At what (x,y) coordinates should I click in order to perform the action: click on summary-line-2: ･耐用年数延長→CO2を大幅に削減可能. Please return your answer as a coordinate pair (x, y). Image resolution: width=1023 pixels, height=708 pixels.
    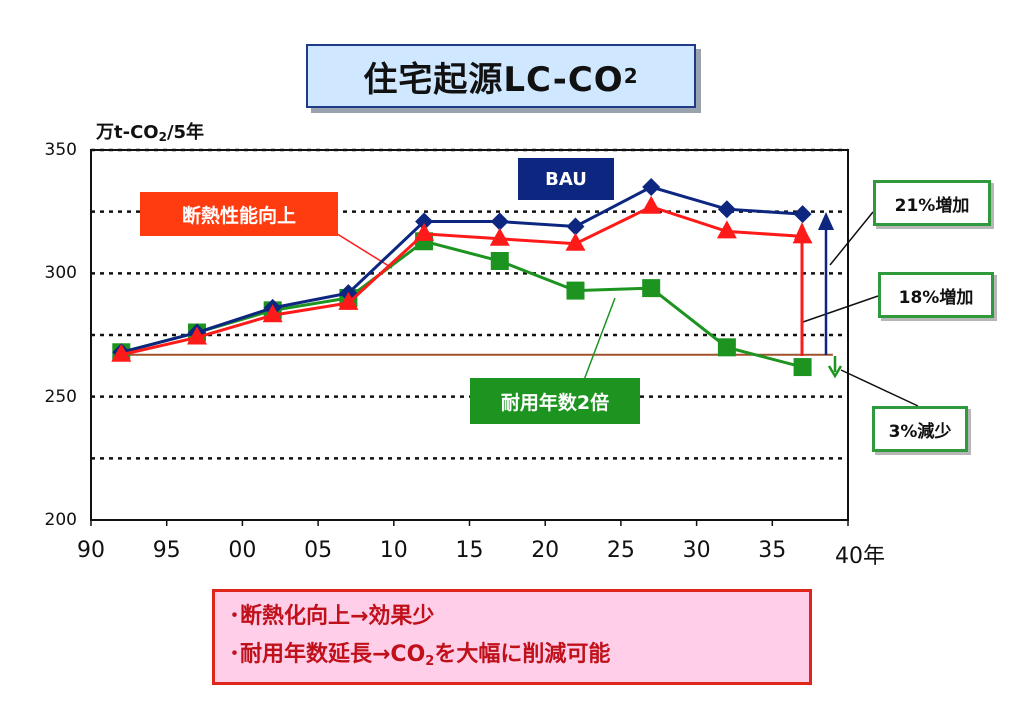
    Looking at the image, I should click on (513, 658).